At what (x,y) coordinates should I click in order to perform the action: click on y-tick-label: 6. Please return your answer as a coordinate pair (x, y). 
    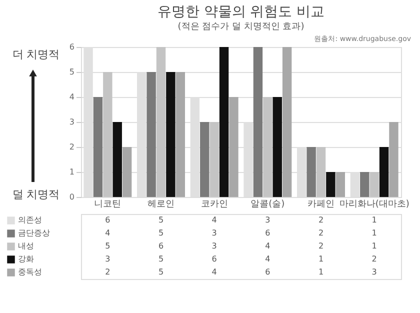
    Looking at the image, I should click on (71, 47).